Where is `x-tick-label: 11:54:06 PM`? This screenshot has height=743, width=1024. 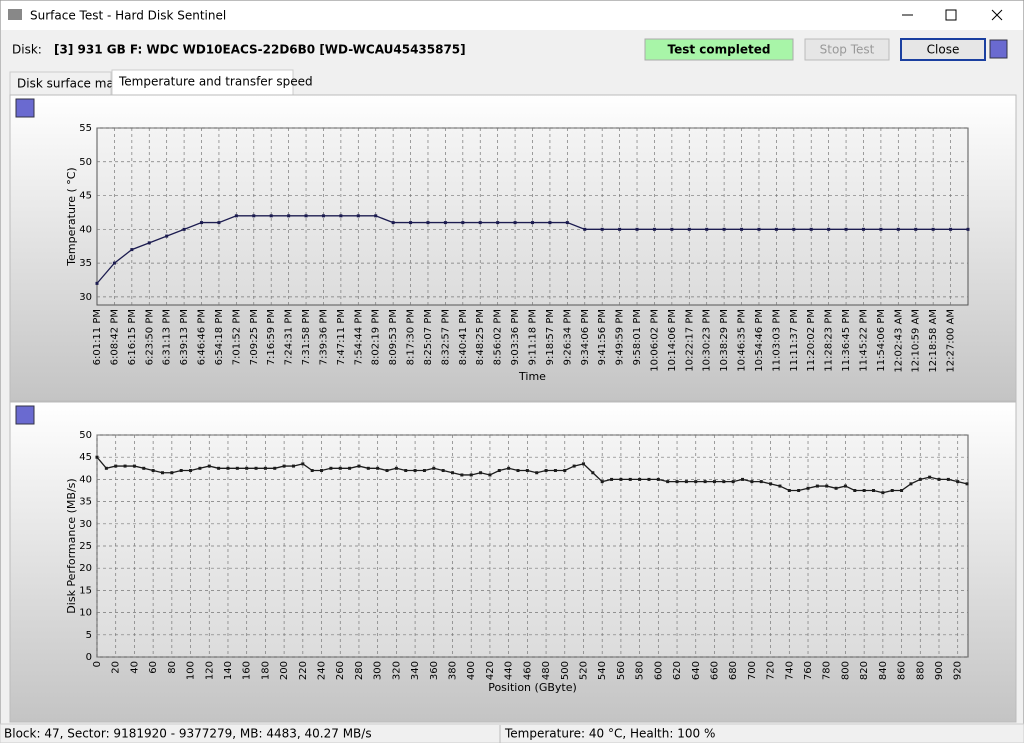
x-tick-label: 11:54:06 PM is located at coordinates (881, 340).